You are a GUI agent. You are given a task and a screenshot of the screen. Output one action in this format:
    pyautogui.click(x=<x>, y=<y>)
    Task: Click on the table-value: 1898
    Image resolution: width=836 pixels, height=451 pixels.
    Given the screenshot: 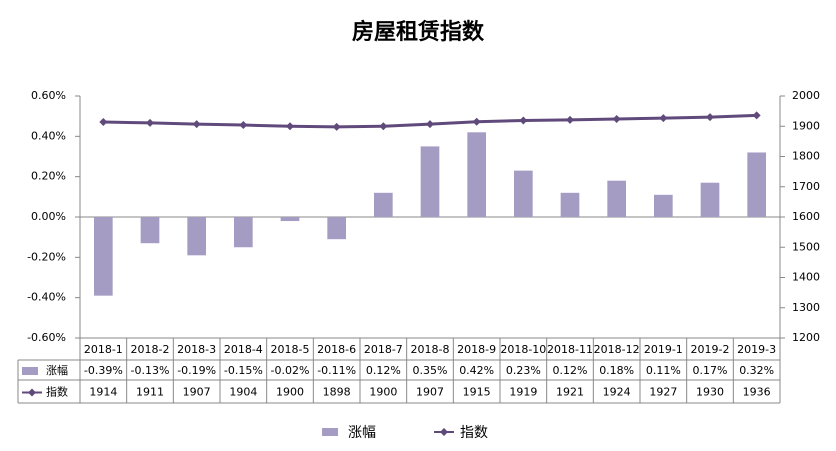 What is the action you would take?
    pyautogui.click(x=337, y=392)
    